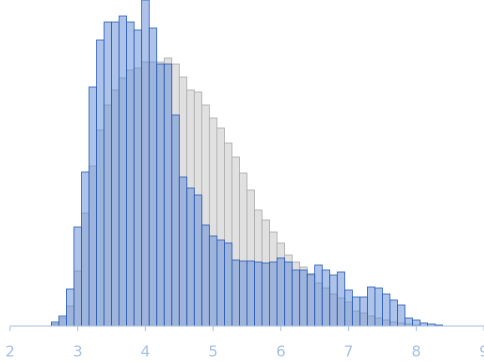  Describe the element at coordinates (349, 352) in the screenshot. I see `x-tick-label: 7` at that location.